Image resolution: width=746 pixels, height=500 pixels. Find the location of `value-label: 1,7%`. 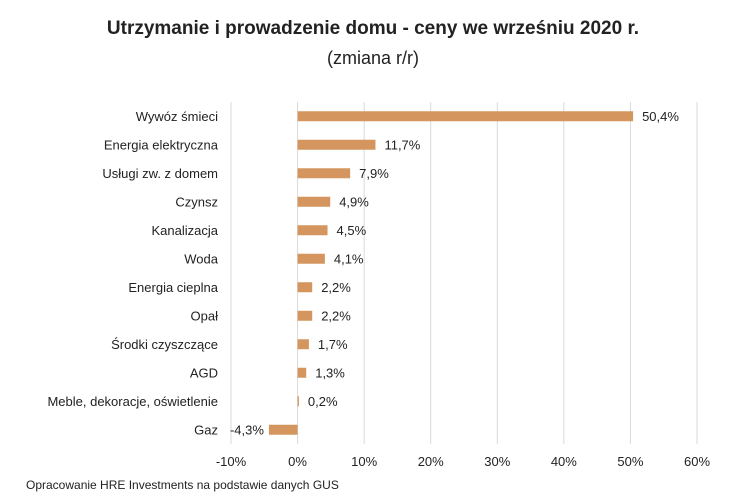

value-label: 1,7% is located at coordinates (333, 344).